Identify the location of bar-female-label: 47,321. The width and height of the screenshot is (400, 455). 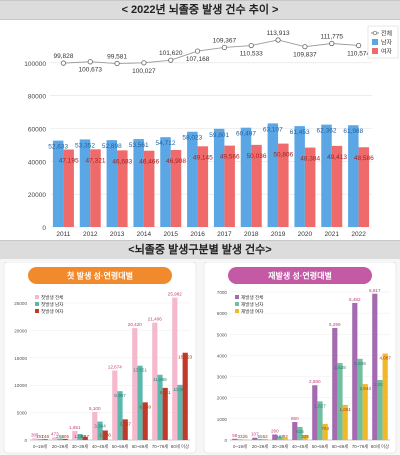
(96, 160).